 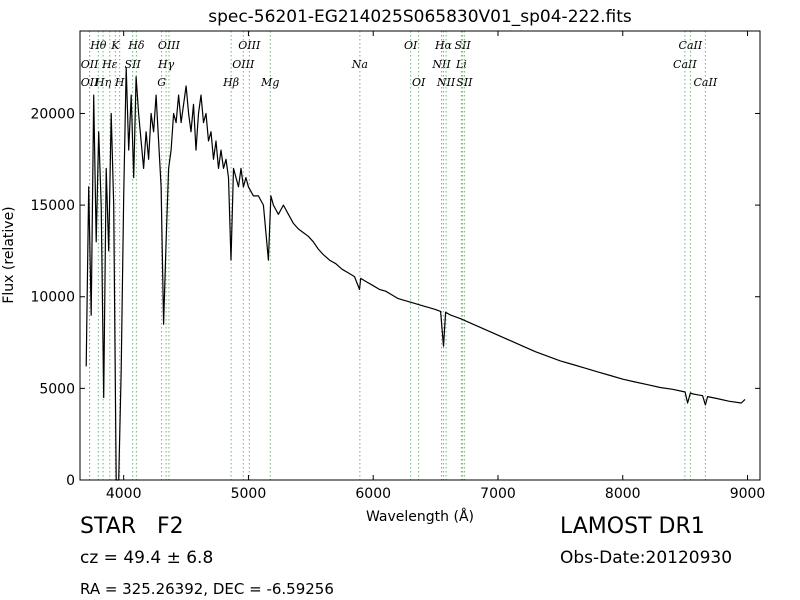 I want to click on spectral-line-label: Hβ, so click(x=230, y=82).